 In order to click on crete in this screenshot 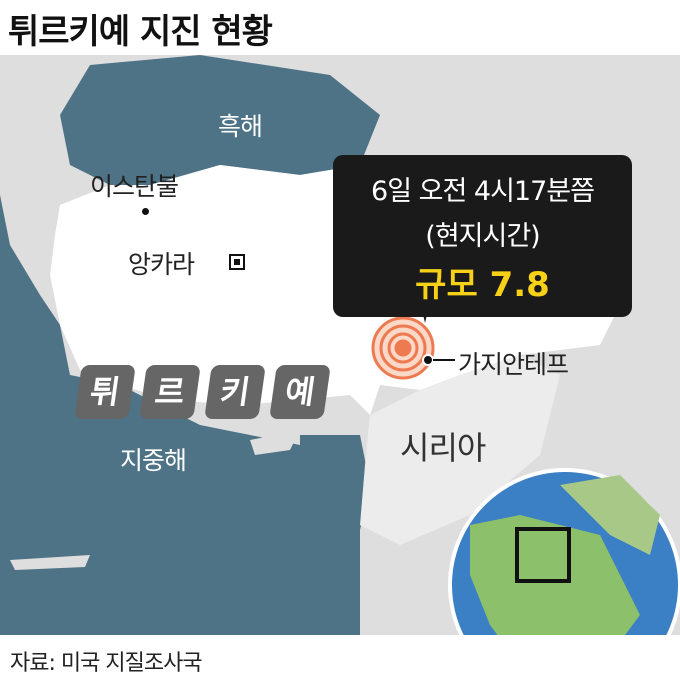, I will do `click(50, 562)`.